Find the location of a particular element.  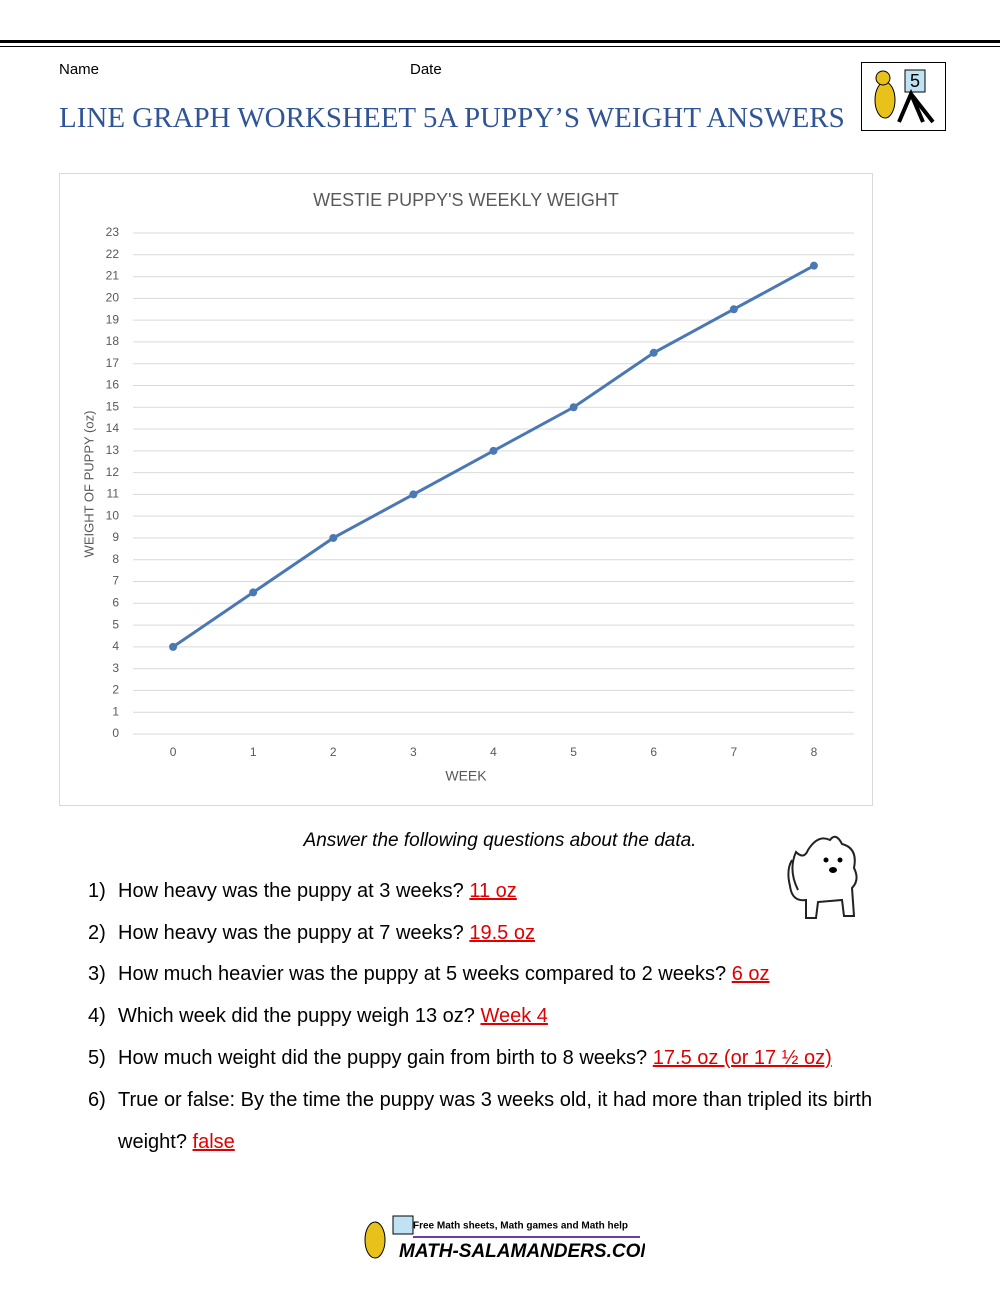

x-tick-label: 0 is located at coordinates (173, 752).